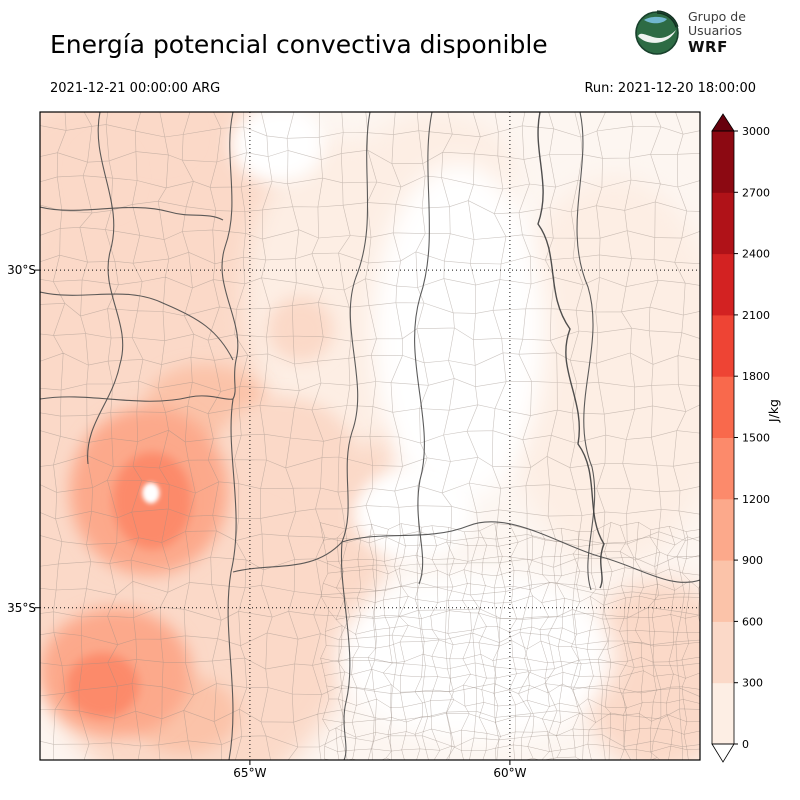  Describe the element at coordinates (670, 88) in the screenshot. I see `run-time-label: Run: 2021-12-20 18:00:00` at that location.